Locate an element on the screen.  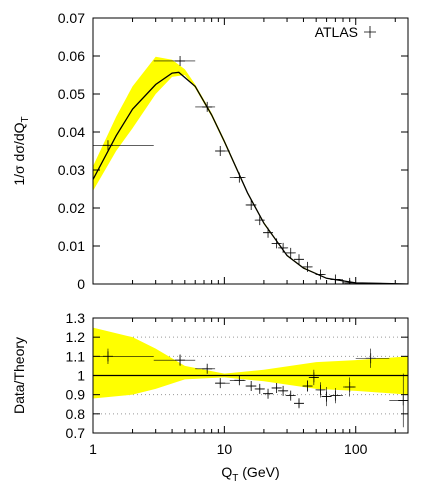
axis-label-rest: (GeV) is located at coordinates (258, 472).